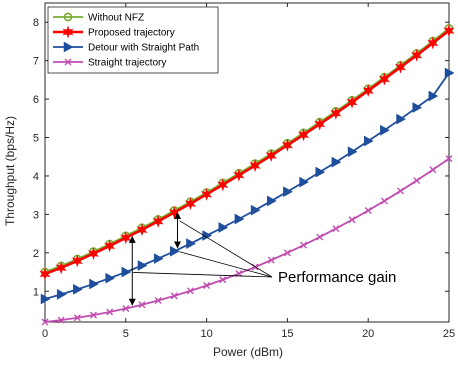  I want to click on y-tick-label: 7, so click(36, 62).